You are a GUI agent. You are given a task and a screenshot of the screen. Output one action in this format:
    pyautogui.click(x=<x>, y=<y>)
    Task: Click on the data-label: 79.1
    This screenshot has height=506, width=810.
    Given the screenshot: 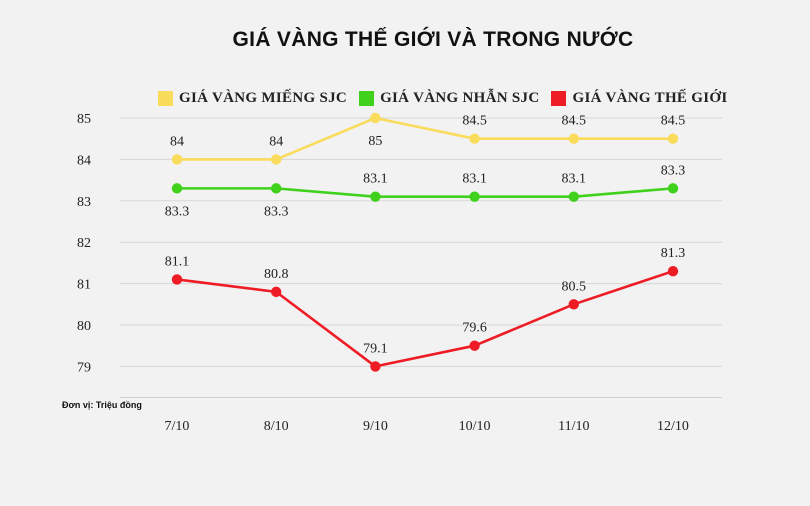 What is the action you would take?
    pyautogui.click(x=375, y=348)
    